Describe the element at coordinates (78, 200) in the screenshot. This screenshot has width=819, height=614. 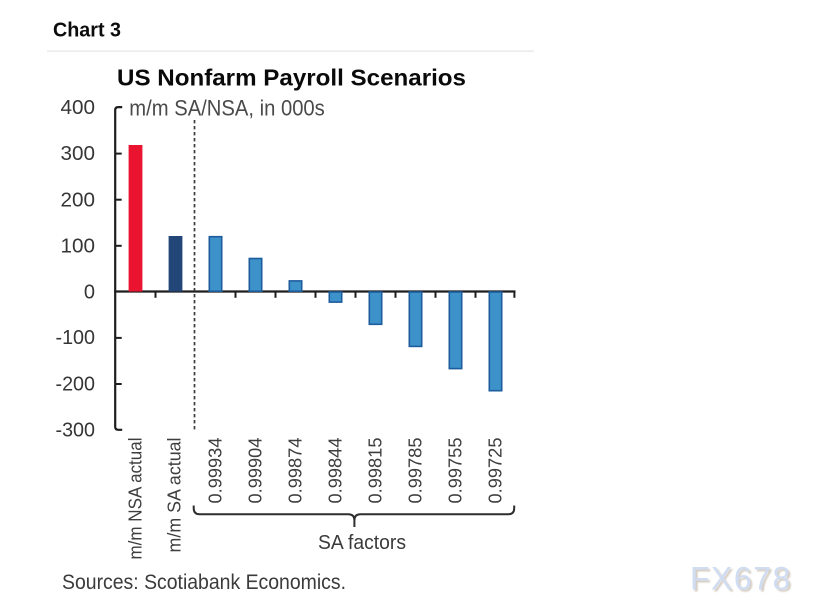
I see `svg-text: 200` at that location.